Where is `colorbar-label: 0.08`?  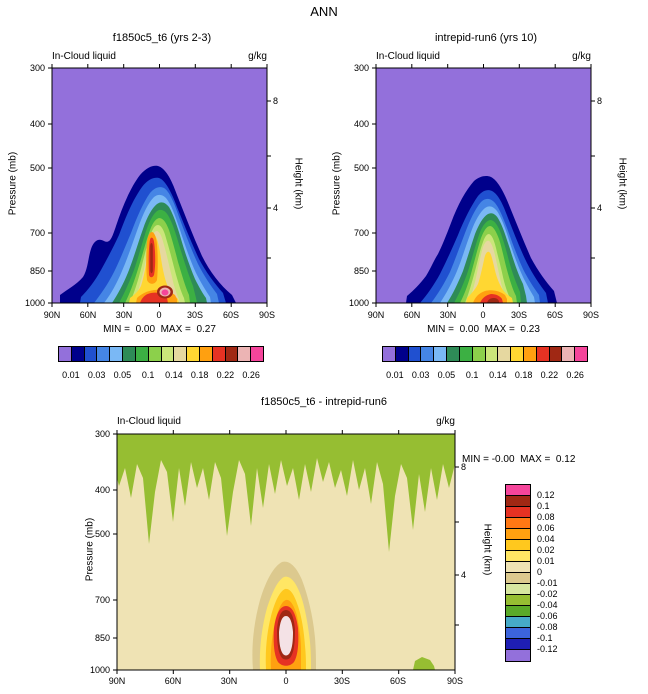
colorbar-label: 0.08 is located at coordinates (546, 517).